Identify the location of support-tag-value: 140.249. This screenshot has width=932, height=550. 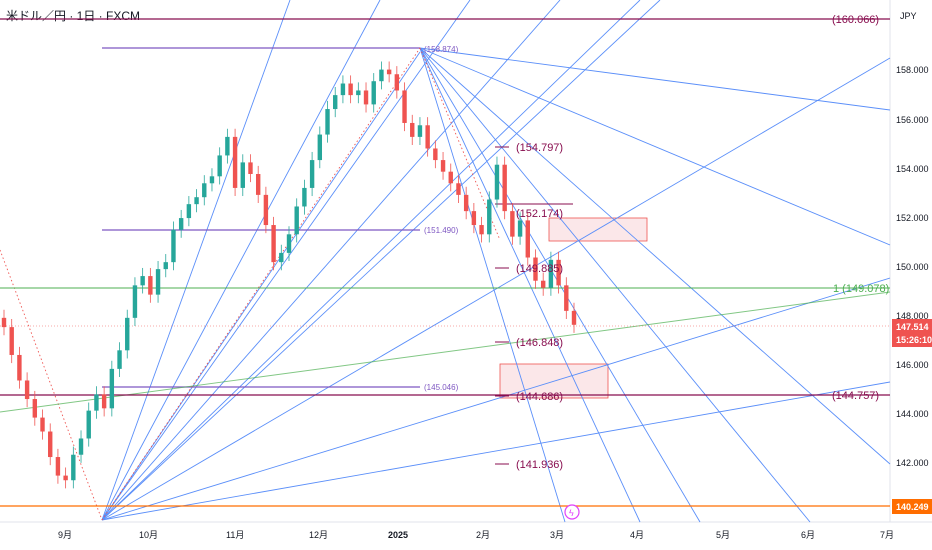
(912, 507).